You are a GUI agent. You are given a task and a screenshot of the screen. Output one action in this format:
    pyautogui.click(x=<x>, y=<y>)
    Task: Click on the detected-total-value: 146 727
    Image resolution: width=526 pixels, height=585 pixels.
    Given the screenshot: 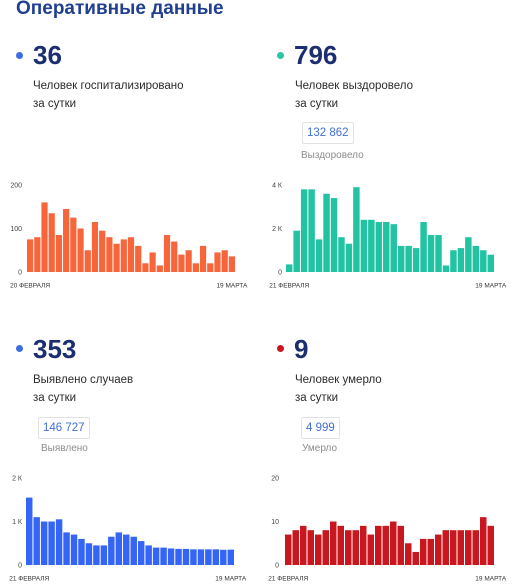 What is the action you would take?
    pyautogui.click(x=64, y=428)
    